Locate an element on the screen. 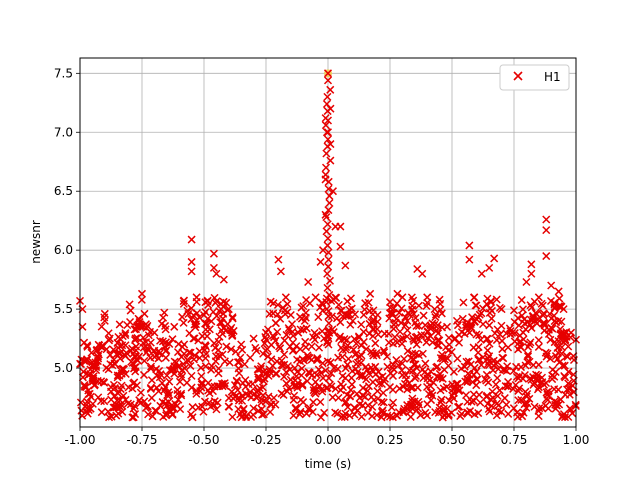  legend-box is located at coordinates (534, 77).